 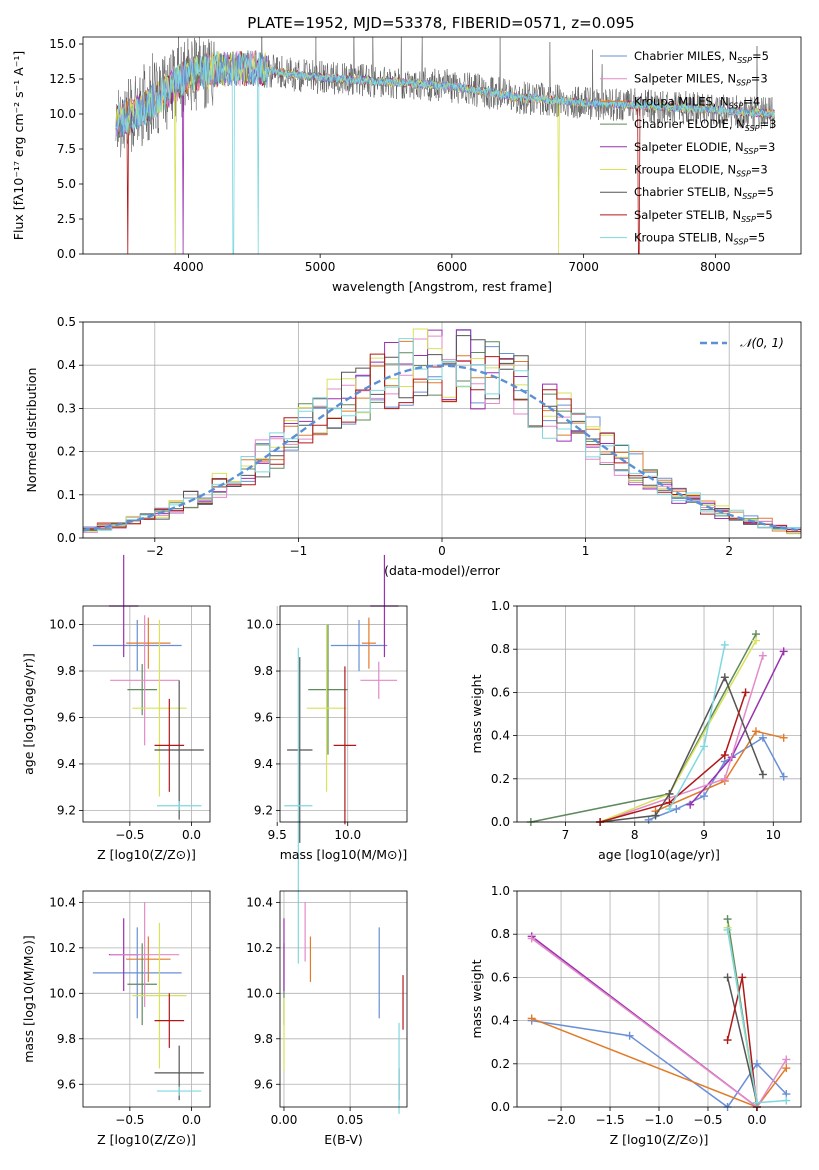 I want to click on legend-label: Salpeter MILES, NSSP=3, so click(x=701, y=80).